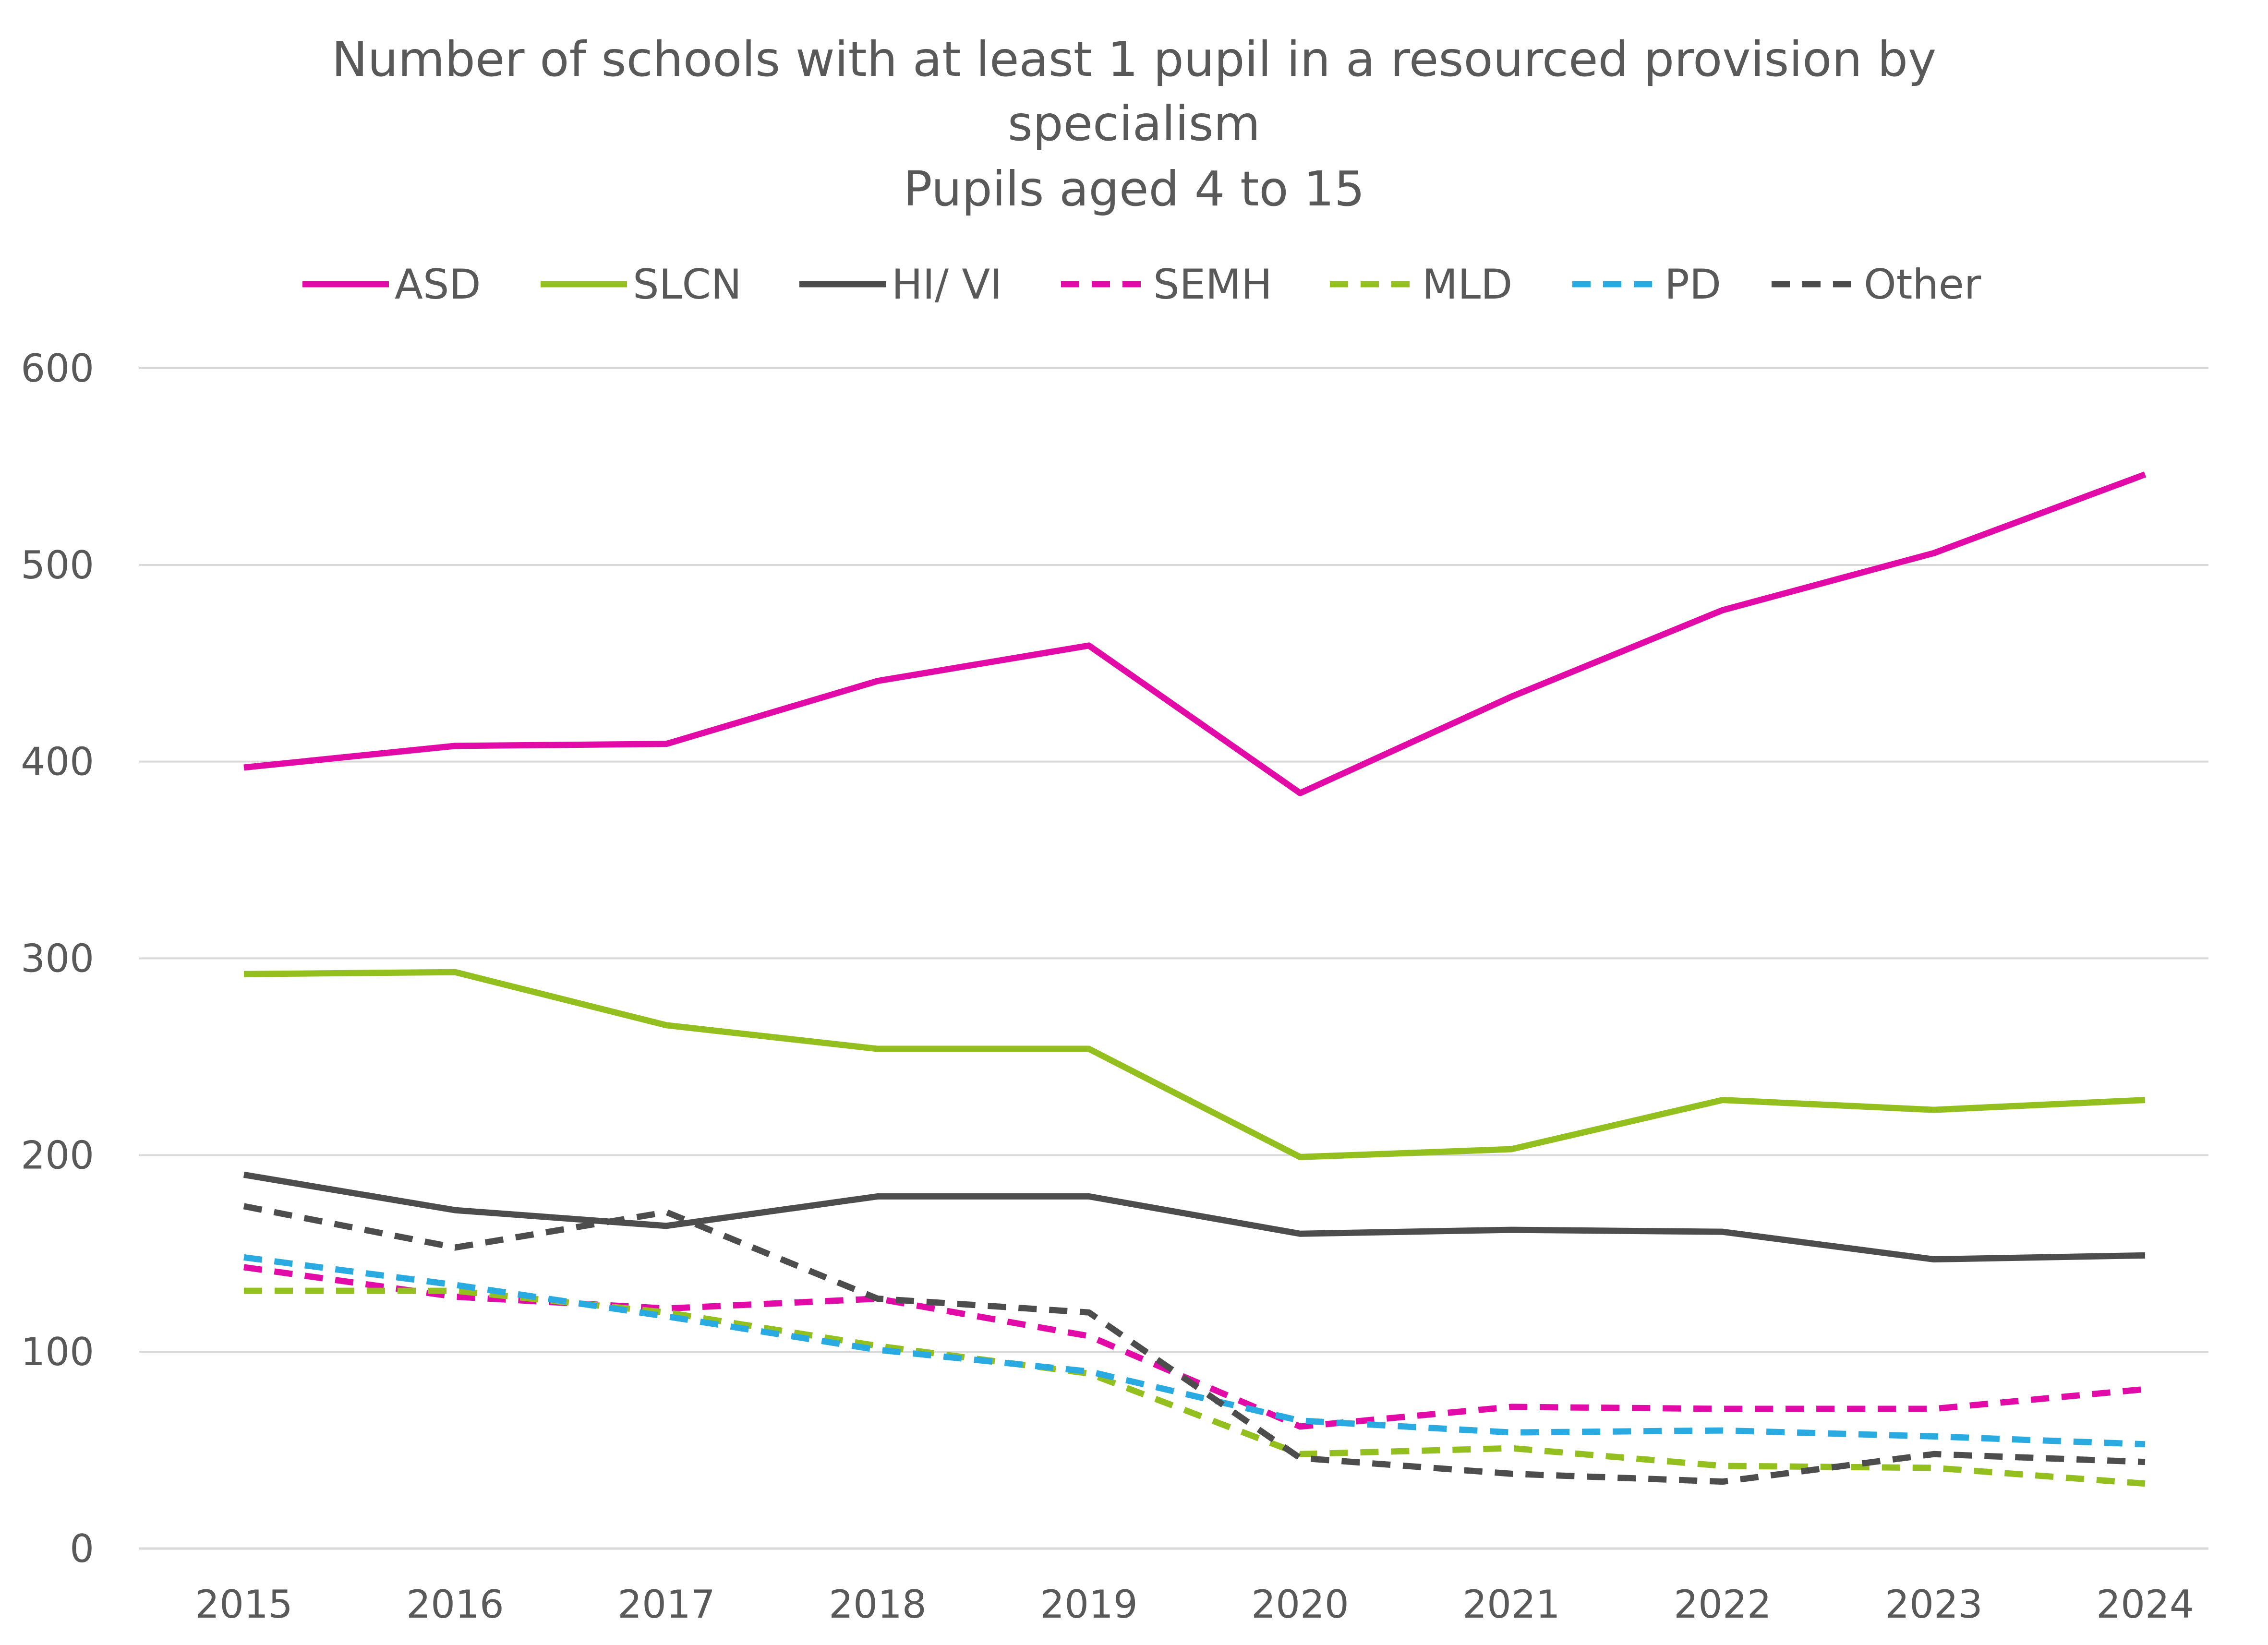 This screenshot has height=1645, width=2268. I want to click on y-axis-ticks: 0 100 200 300 400 500 600, so click(58, 958).